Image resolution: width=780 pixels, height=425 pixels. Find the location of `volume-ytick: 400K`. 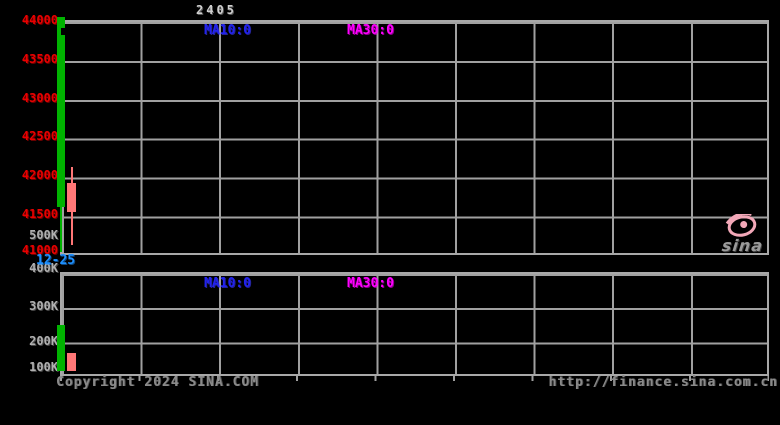

volume-ytick: 400K is located at coordinates (43, 268).